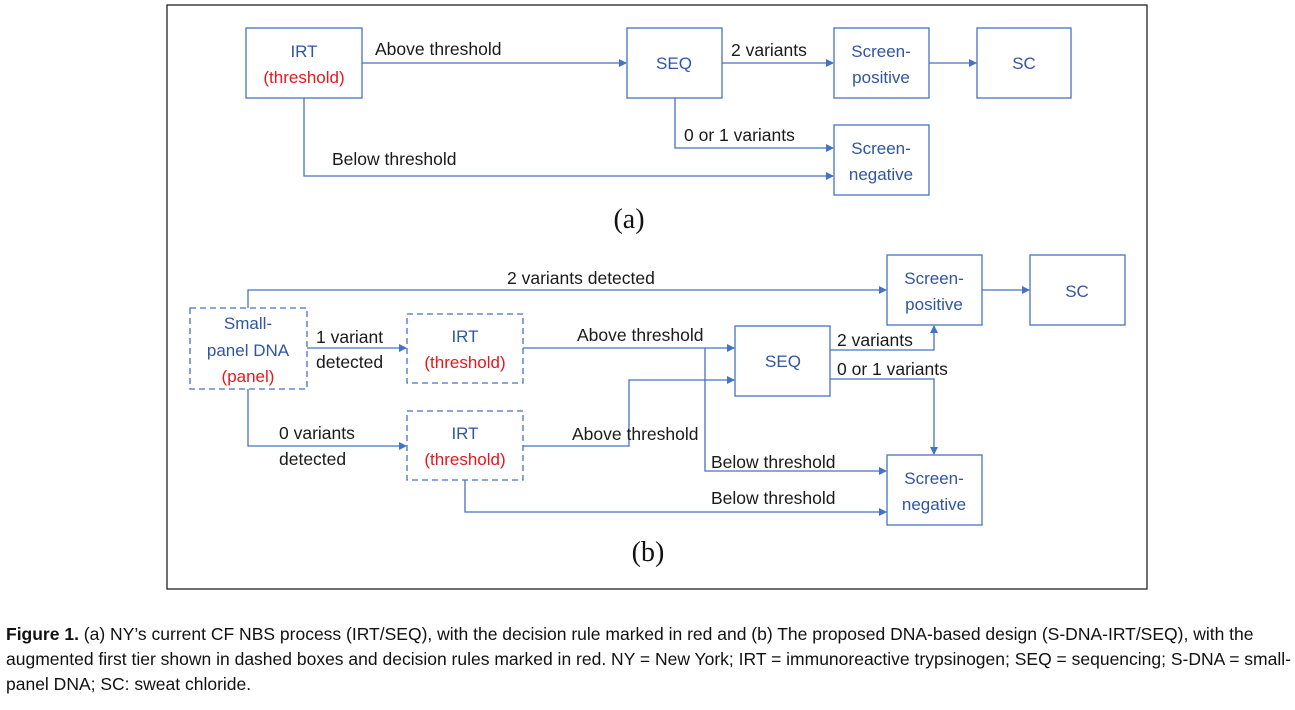  I want to click on b-dna-line2: panel DNA, so click(248, 350).